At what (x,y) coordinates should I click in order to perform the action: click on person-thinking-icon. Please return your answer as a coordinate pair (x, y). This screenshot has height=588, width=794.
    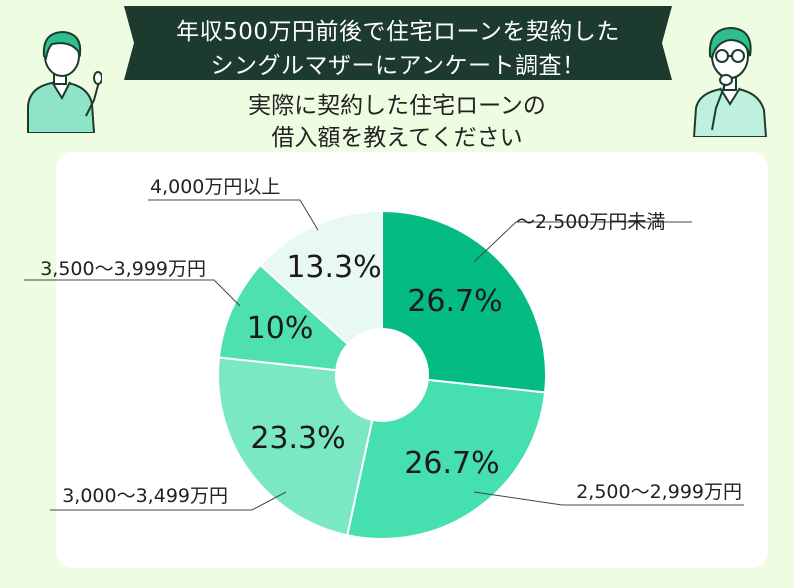
    Looking at the image, I should click on (730, 81).